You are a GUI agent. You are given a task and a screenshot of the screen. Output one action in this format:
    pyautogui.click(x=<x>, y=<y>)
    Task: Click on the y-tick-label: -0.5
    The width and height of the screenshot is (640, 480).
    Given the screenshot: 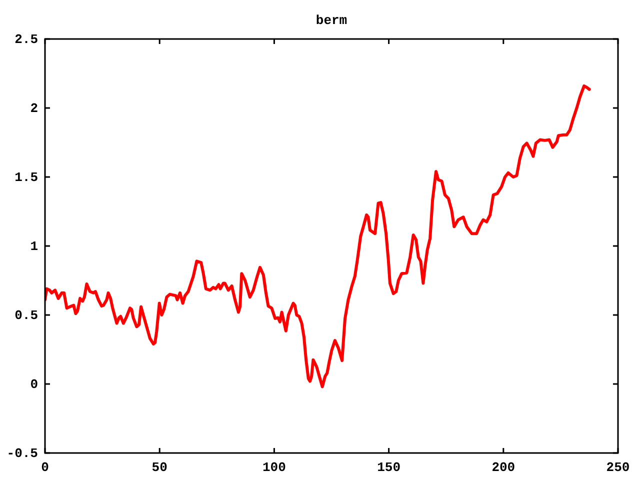 What is the action you would take?
    pyautogui.click(x=22, y=453)
    